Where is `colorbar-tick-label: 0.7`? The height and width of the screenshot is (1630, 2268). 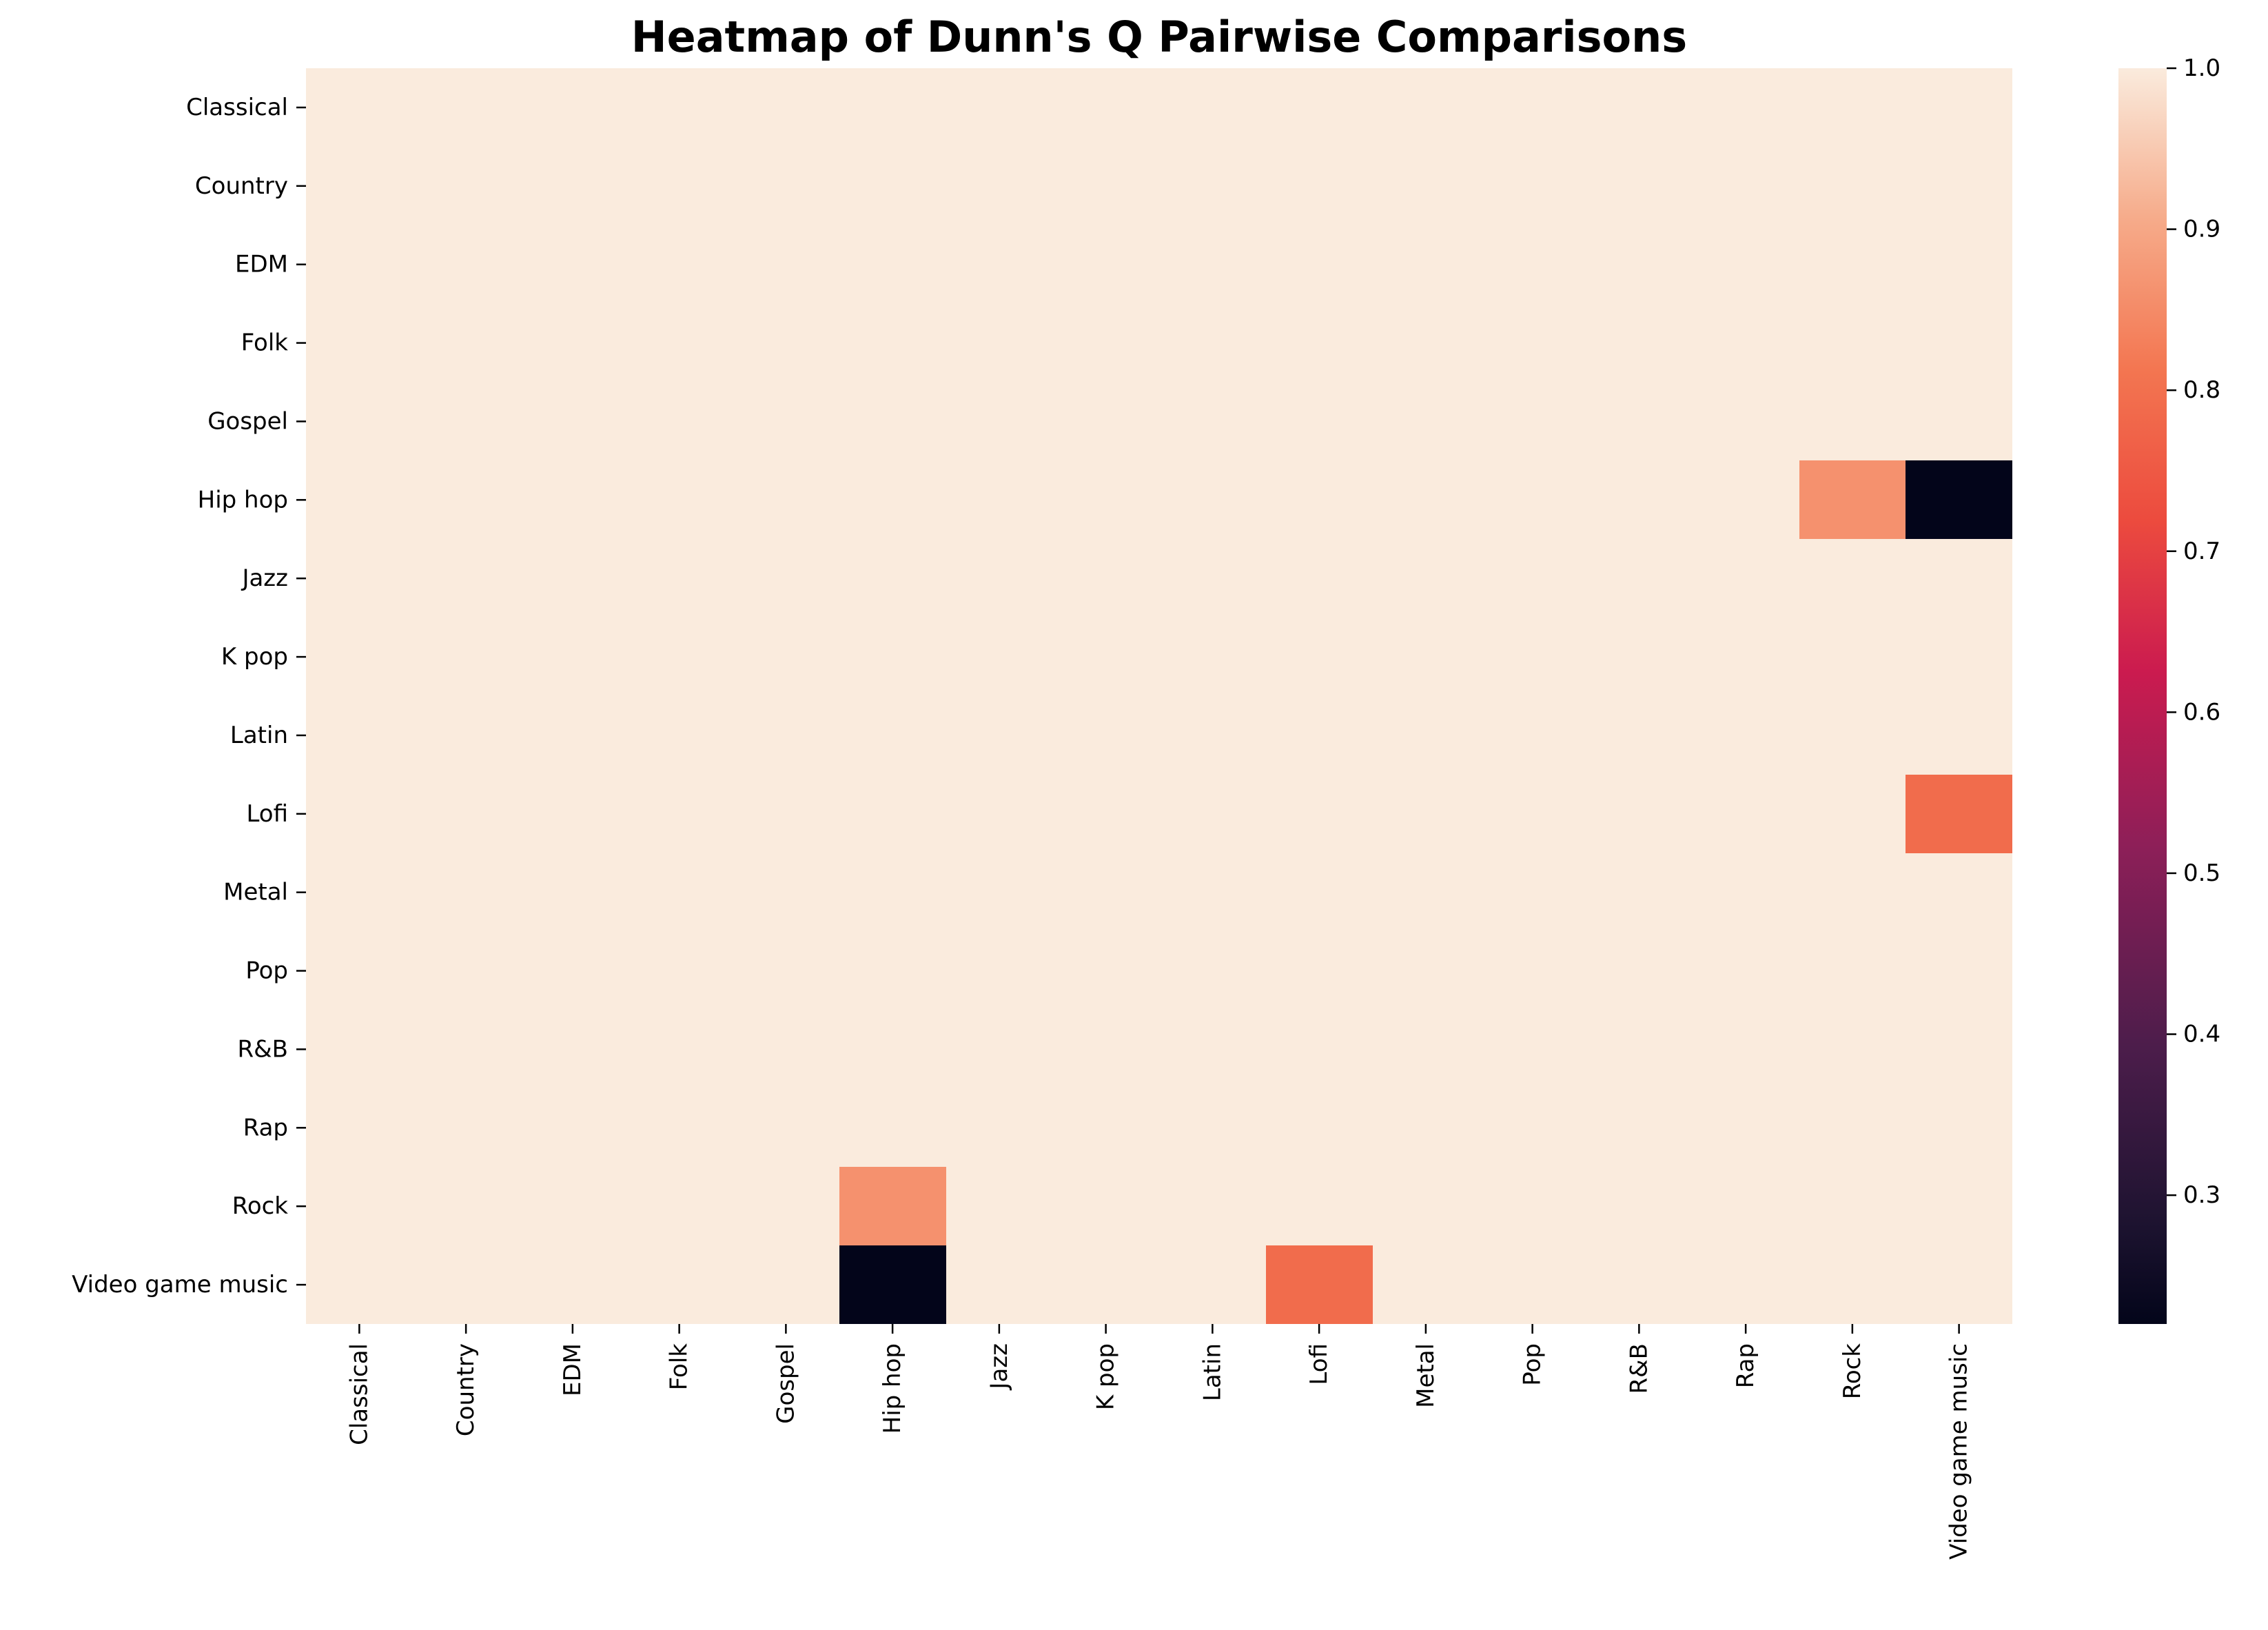
colorbar-tick-label: 0.7 is located at coordinates (2202, 551).